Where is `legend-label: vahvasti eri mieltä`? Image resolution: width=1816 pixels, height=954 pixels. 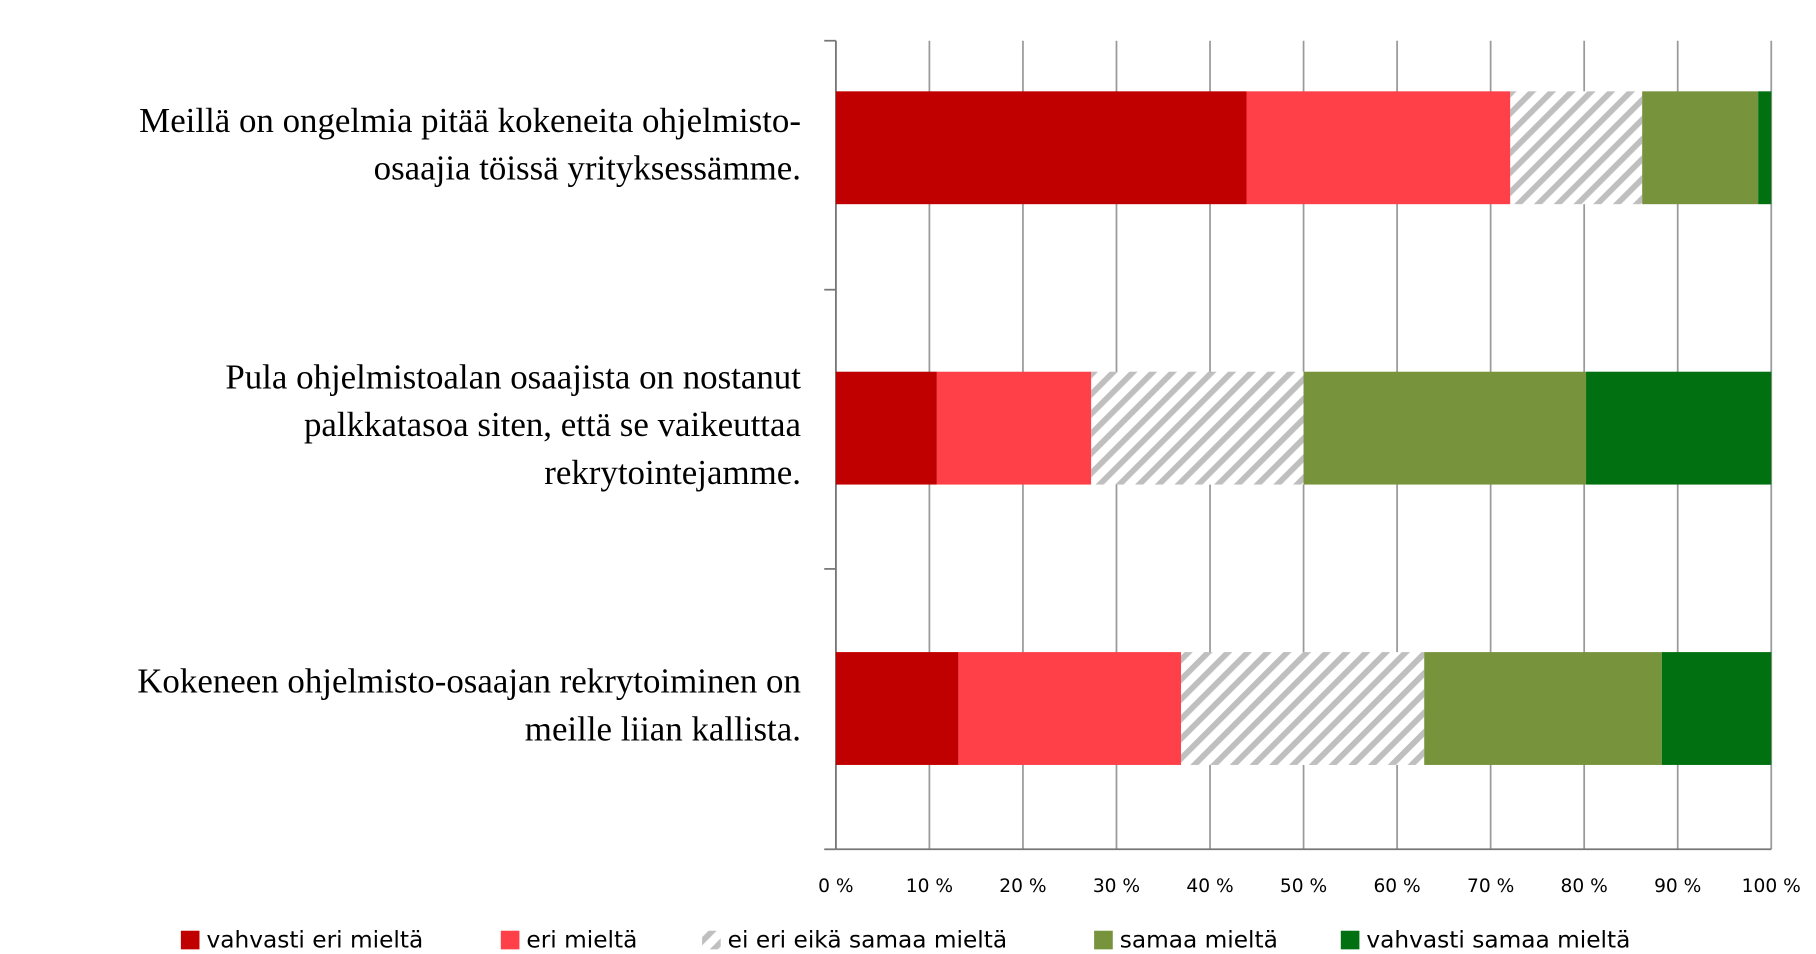
legend-label: vahvasti eri mieltä is located at coordinates (314, 940).